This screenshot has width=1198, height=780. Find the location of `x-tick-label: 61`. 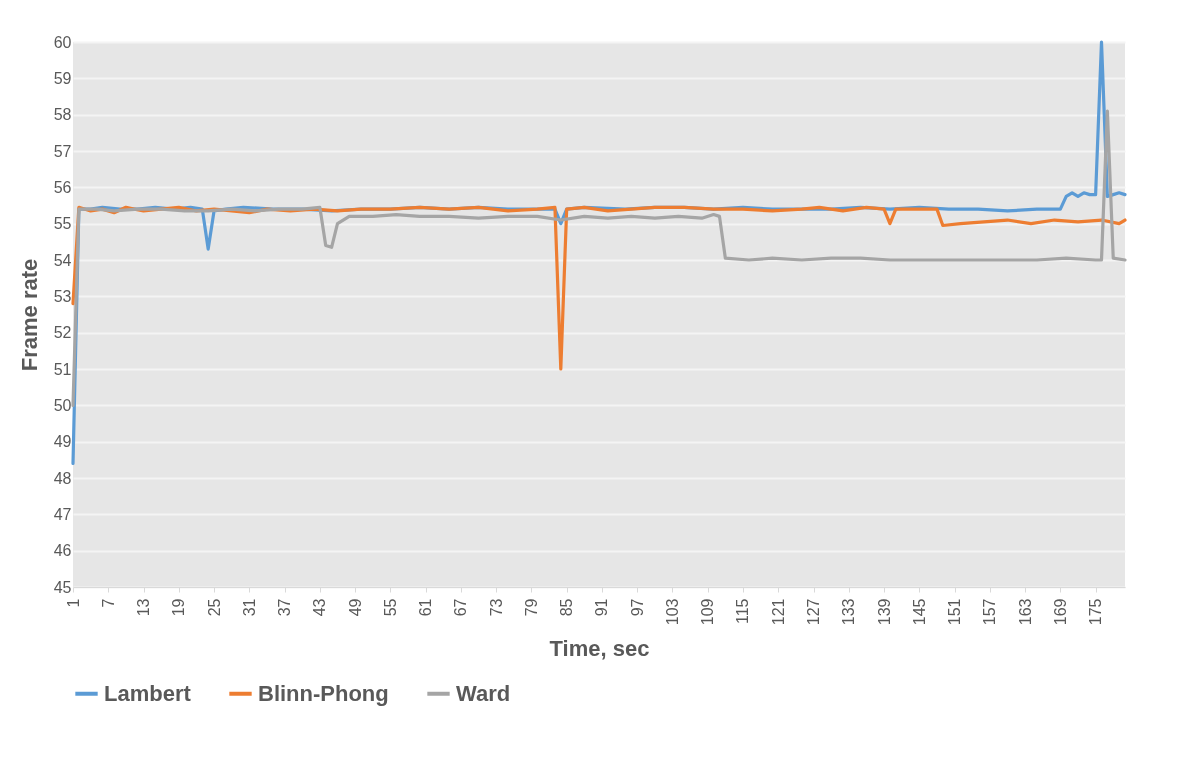

x-tick-label: 61 is located at coordinates (426, 607).